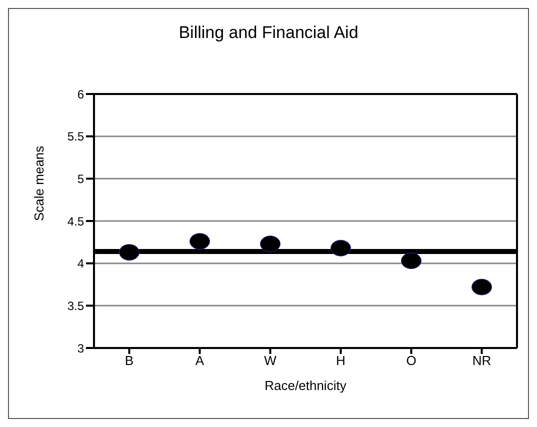 This screenshot has height=427, width=537. What do you see at coordinates (75, 221) in the screenshot?
I see `y-tick-label: 4.5` at bounding box center [75, 221].